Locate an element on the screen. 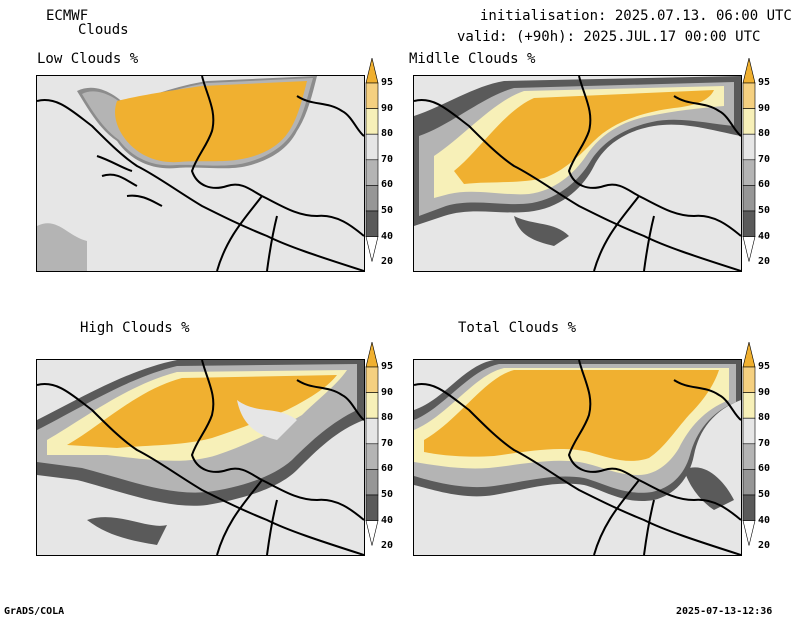 The width and height of the screenshot is (800, 620). high-clouds-map is located at coordinates (200, 457).